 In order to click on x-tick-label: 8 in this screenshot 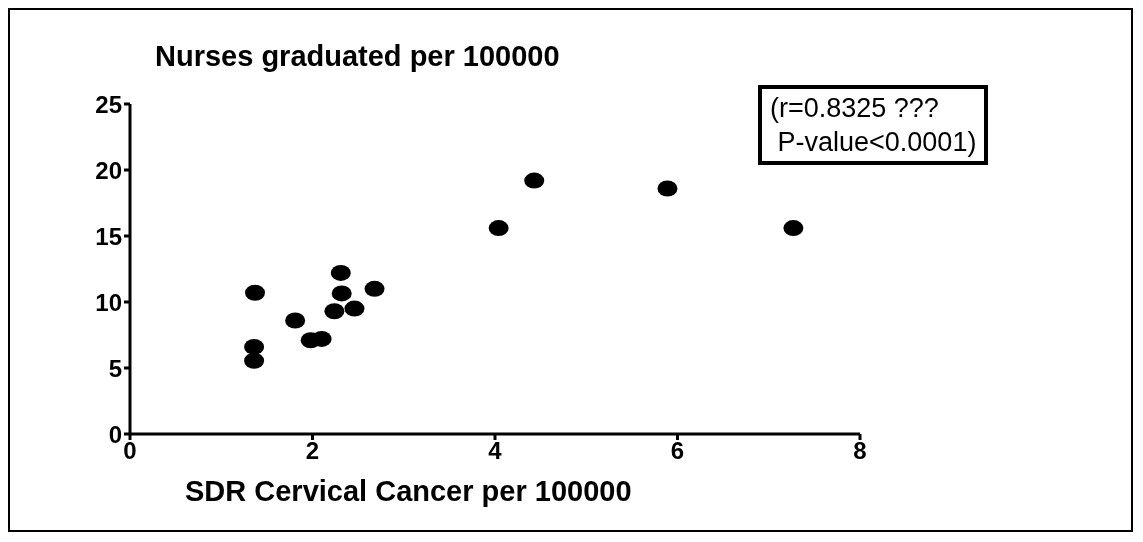, I will do `click(860, 451)`.